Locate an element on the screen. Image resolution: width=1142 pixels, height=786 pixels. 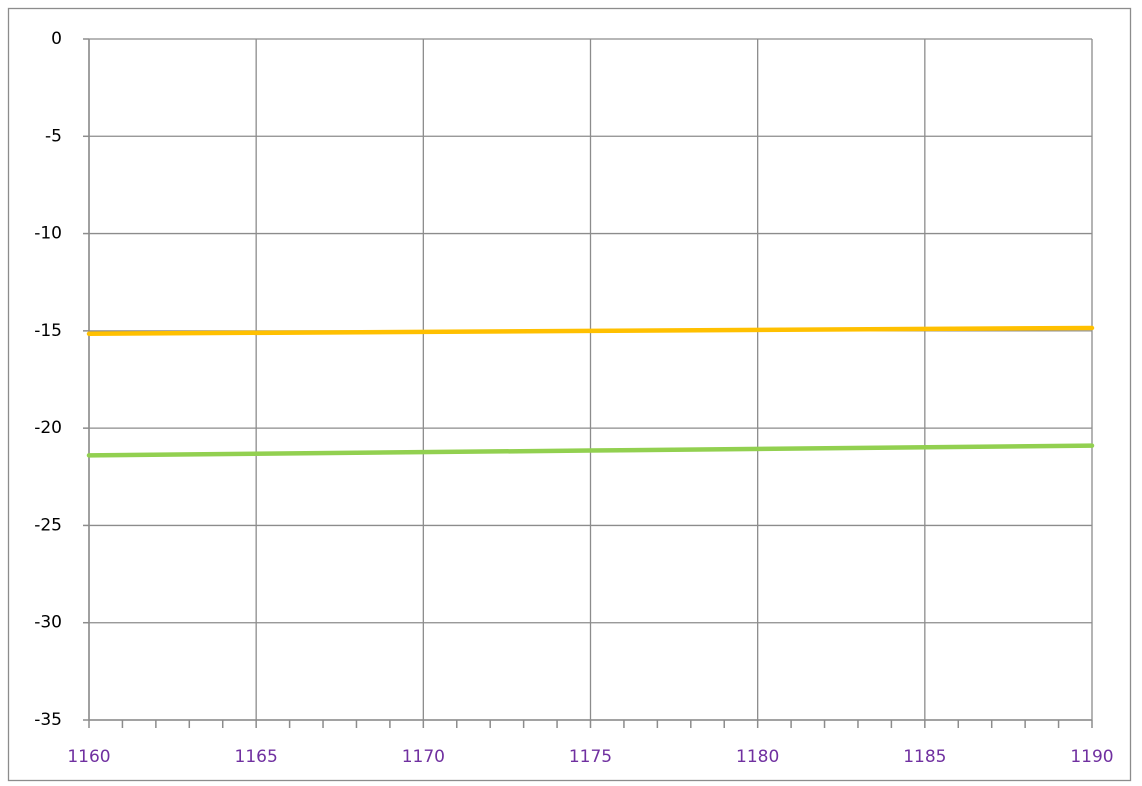
x-tick-label: 1180 is located at coordinates (757, 757).